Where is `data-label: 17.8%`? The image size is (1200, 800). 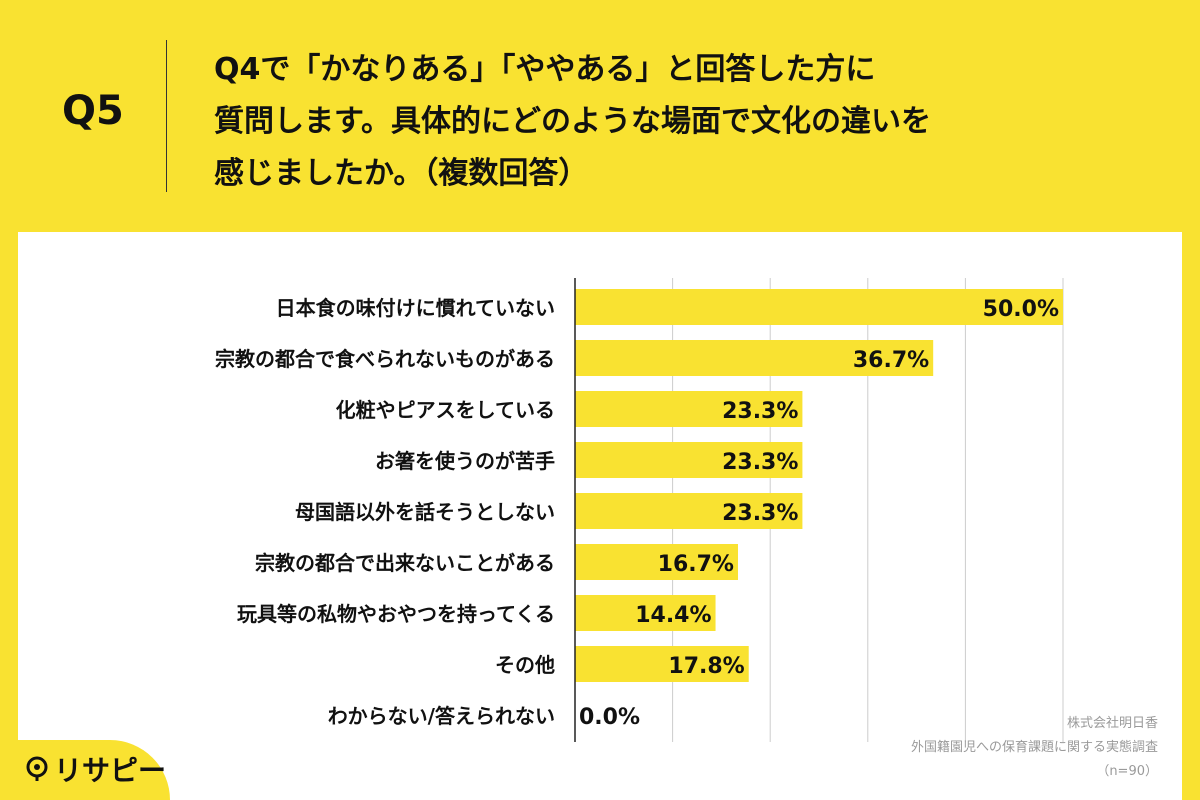 data-label: 17.8% is located at coordinates (706, 666).